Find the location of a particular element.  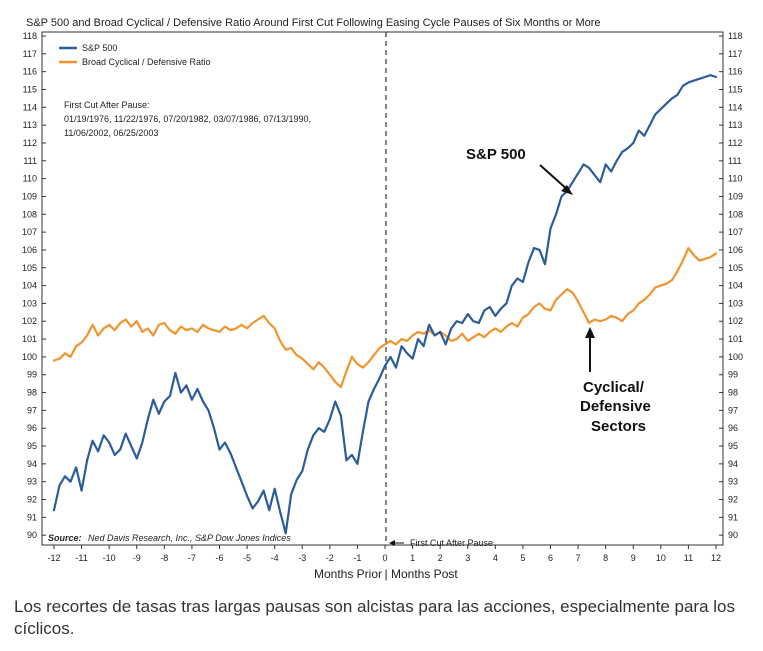

cut-dates-title: First Cut After Pause: is located at coordinates (107, 105).